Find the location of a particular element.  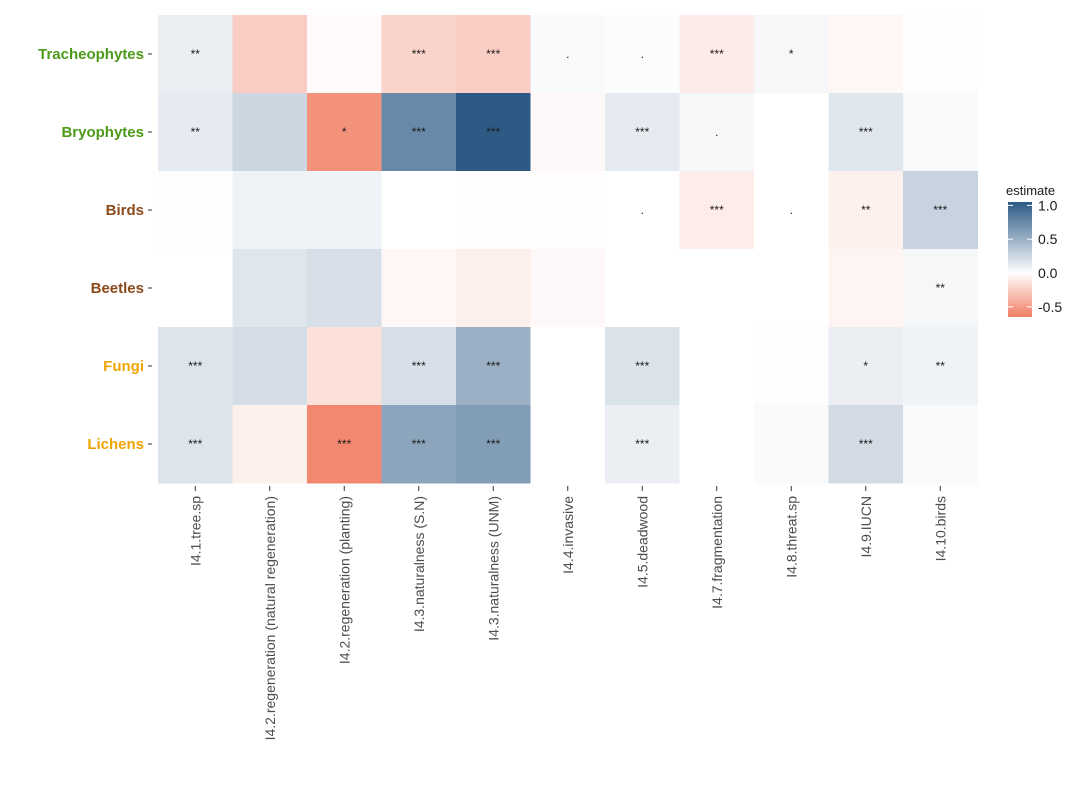

y-tick-label: Lichens is located at coordinates (115, 444).